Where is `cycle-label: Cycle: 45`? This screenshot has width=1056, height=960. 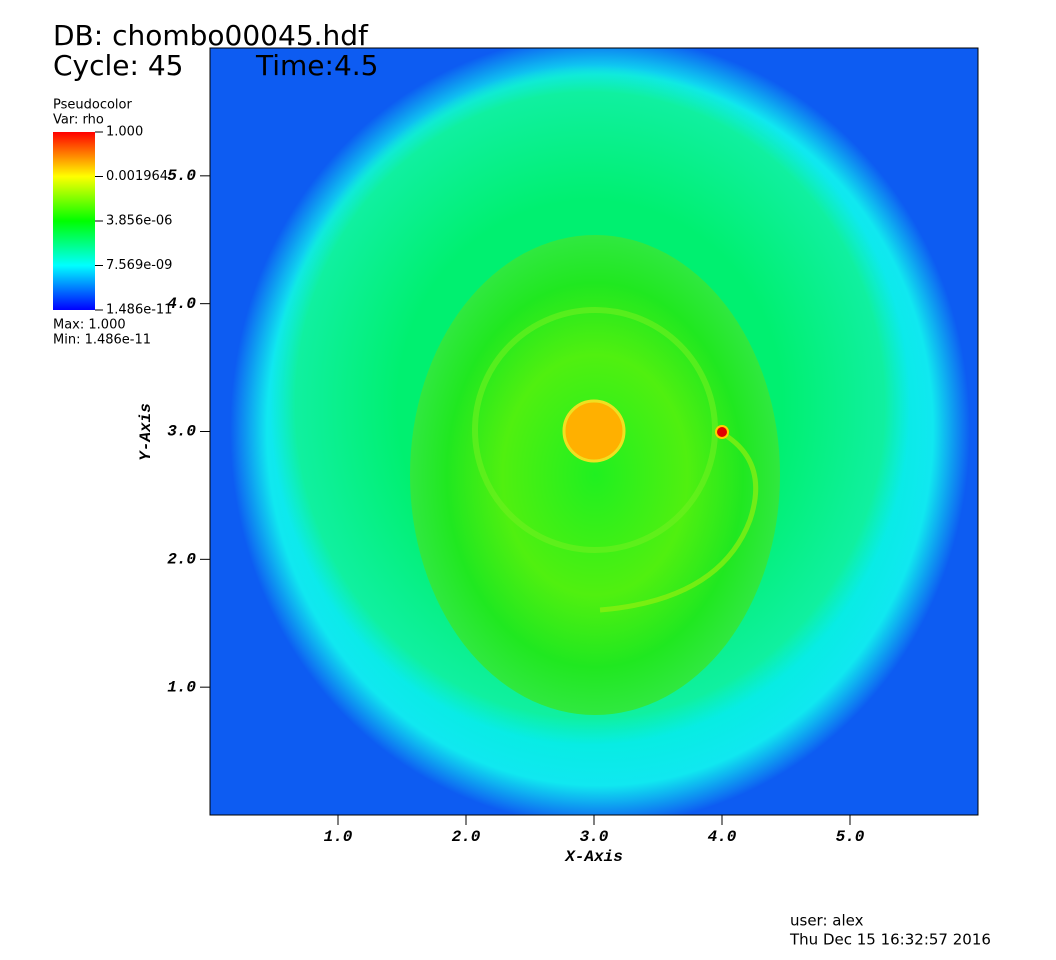 cycle-label: Cycle: 45 is located at coordinates (118, 65).